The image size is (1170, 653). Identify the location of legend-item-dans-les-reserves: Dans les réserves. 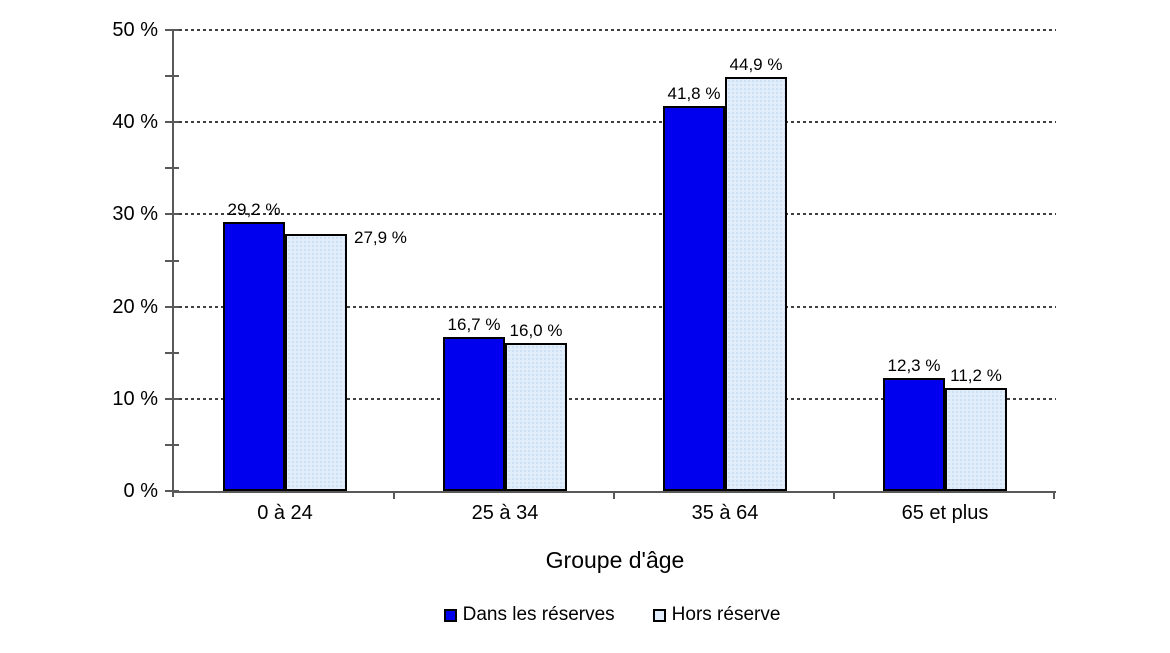
(529, 615).